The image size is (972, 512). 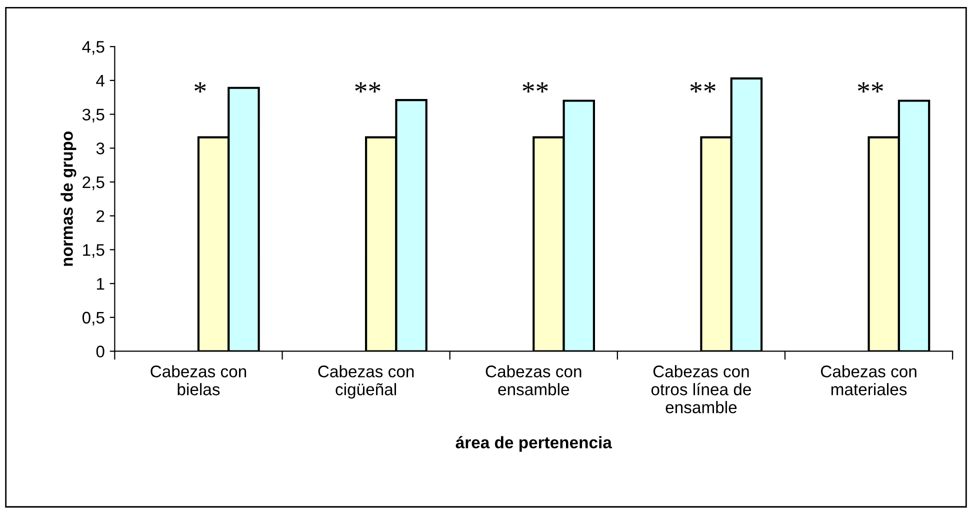 I want to click on y-tick-label: 4, so click(x=100, y=80).